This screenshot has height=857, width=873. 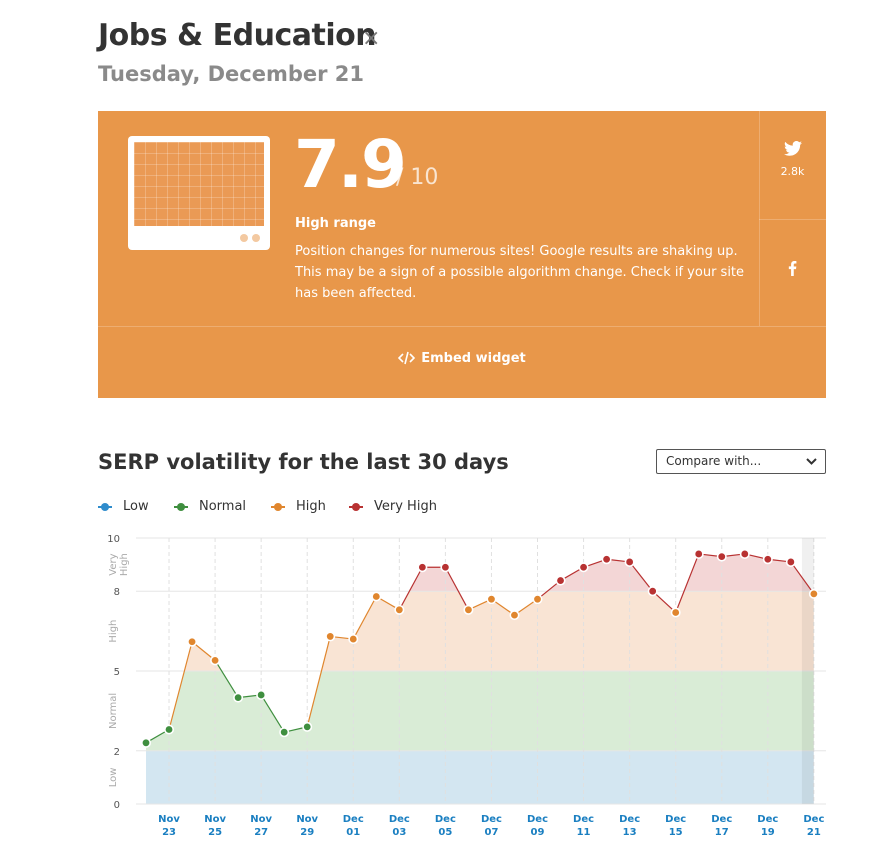 I want to click on range-label: High range, so click(x=335, y=223).